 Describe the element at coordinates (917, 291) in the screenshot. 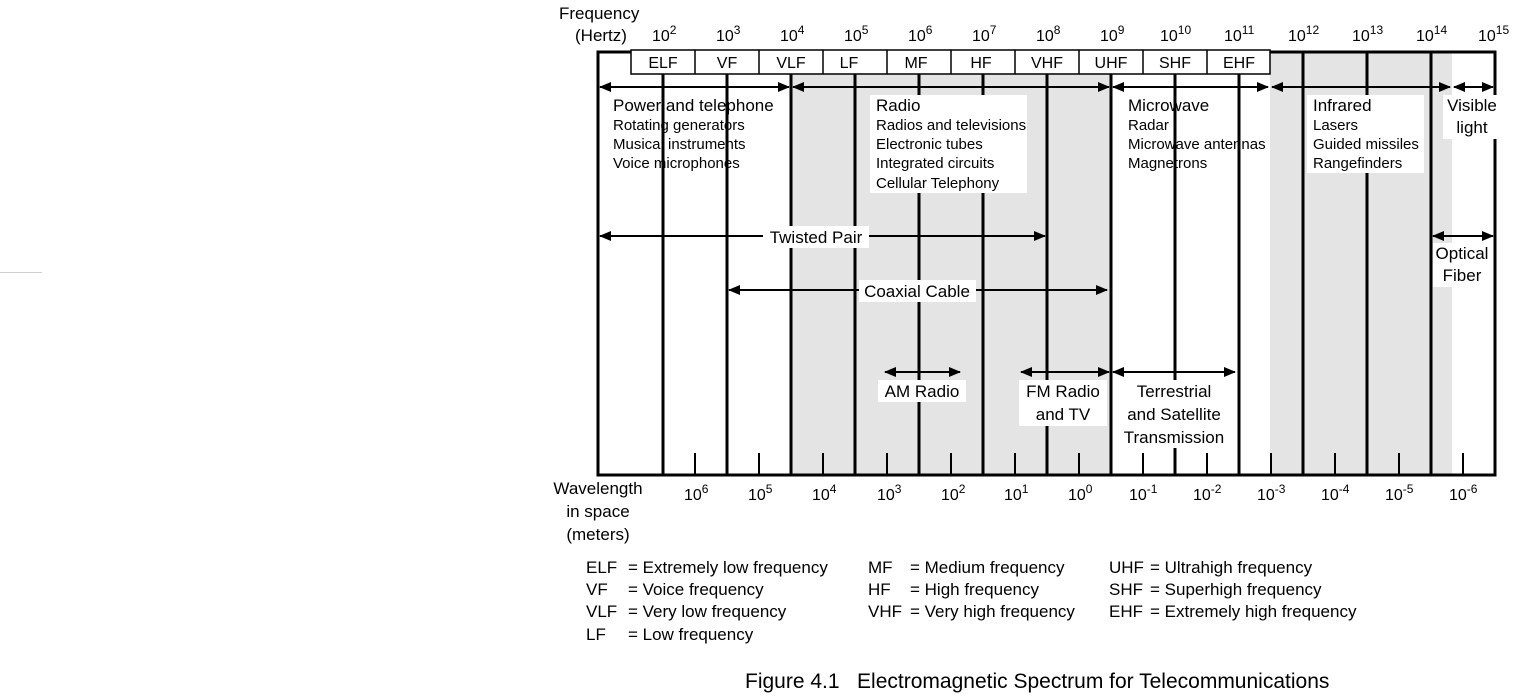

I see `coaxial-label: Coaxial Cable` at that location.